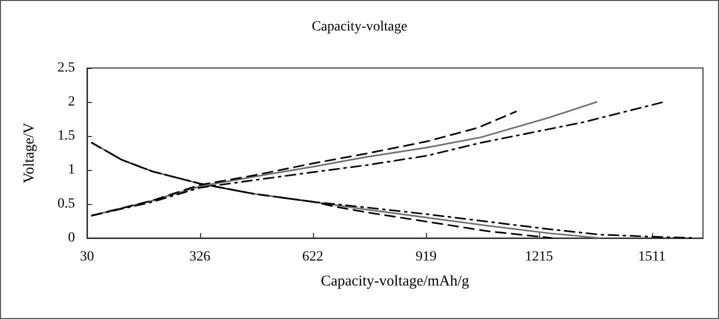 This screenshot has height=319, width=719. What do you see at coordinates (652, 257) in the screenshot?
I see `x-tick-label: 1511` at bounding box center [652, 257].